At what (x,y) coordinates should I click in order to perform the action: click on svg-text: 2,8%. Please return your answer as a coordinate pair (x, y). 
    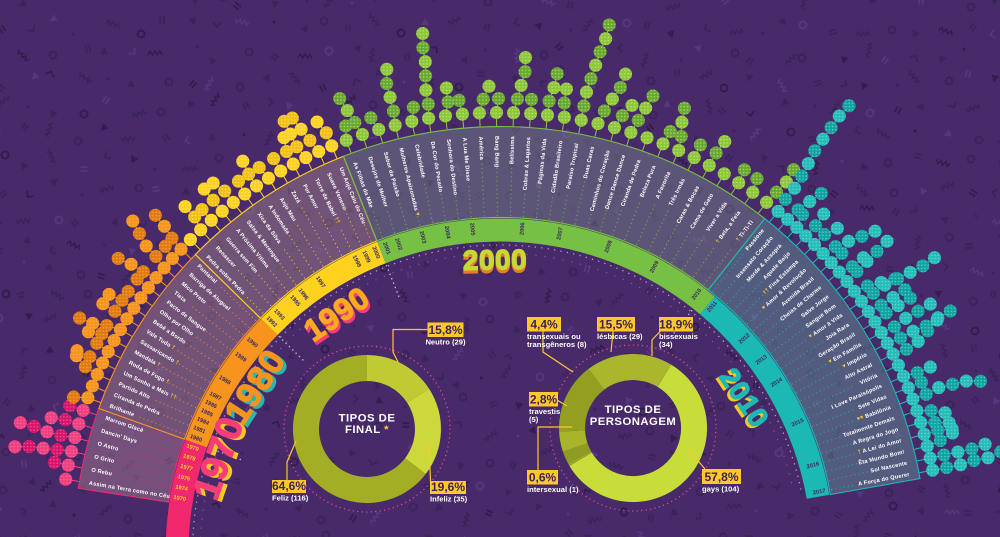
    Looking at the image, I should click on (544, 400).